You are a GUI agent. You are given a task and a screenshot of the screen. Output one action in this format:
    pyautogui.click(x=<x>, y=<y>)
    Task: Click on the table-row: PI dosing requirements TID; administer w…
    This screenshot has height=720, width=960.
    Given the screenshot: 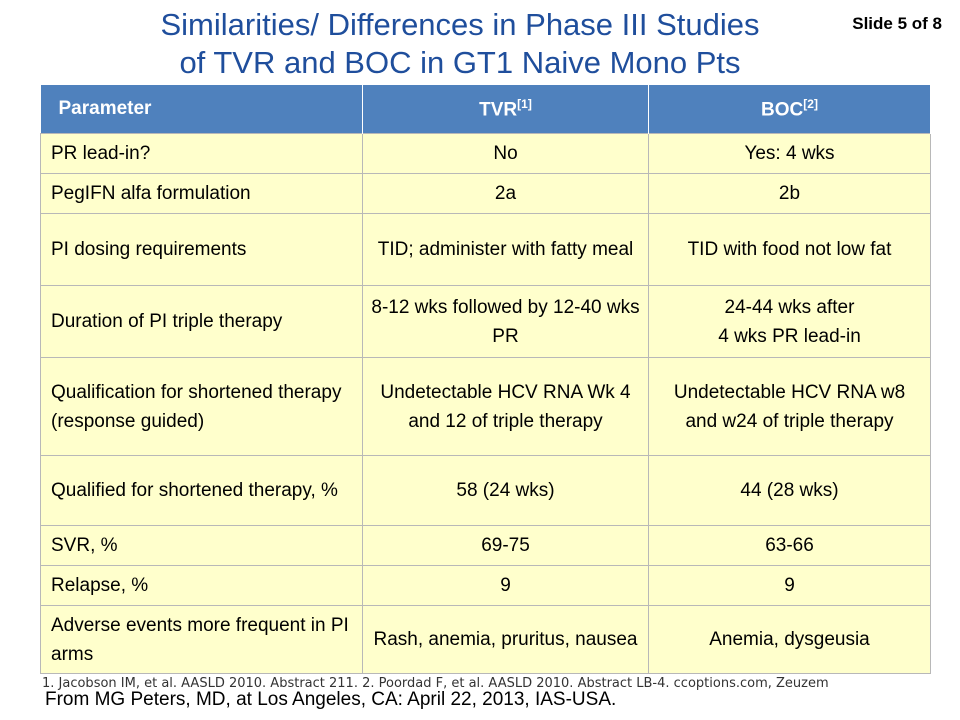 What is the action you would take?
    pyautogui.click(x=485, y=249)
    